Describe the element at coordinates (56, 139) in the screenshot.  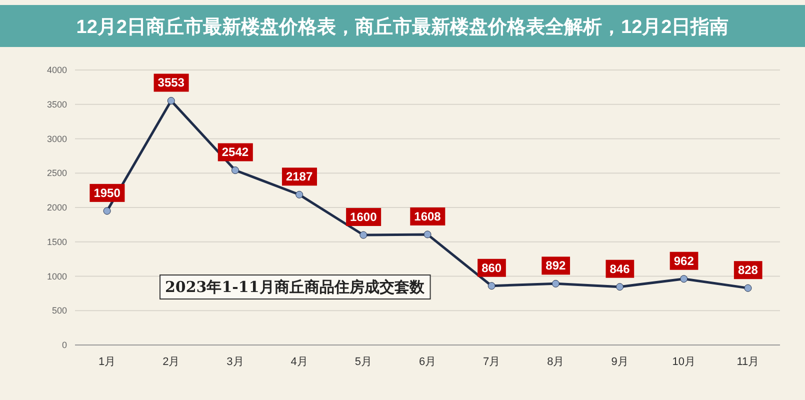
I see `y-tick-label: 3000` at that location.